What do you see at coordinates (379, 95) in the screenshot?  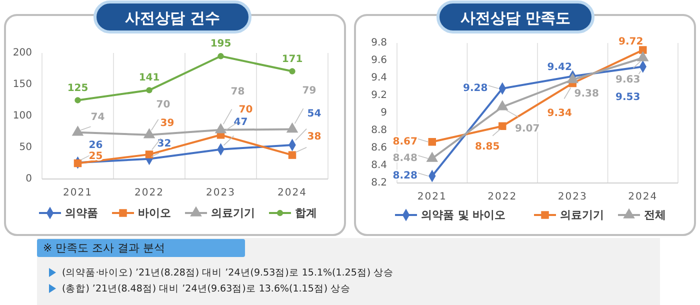 I see `y-tick-label: 9.2` at bounding box center [379, 95].